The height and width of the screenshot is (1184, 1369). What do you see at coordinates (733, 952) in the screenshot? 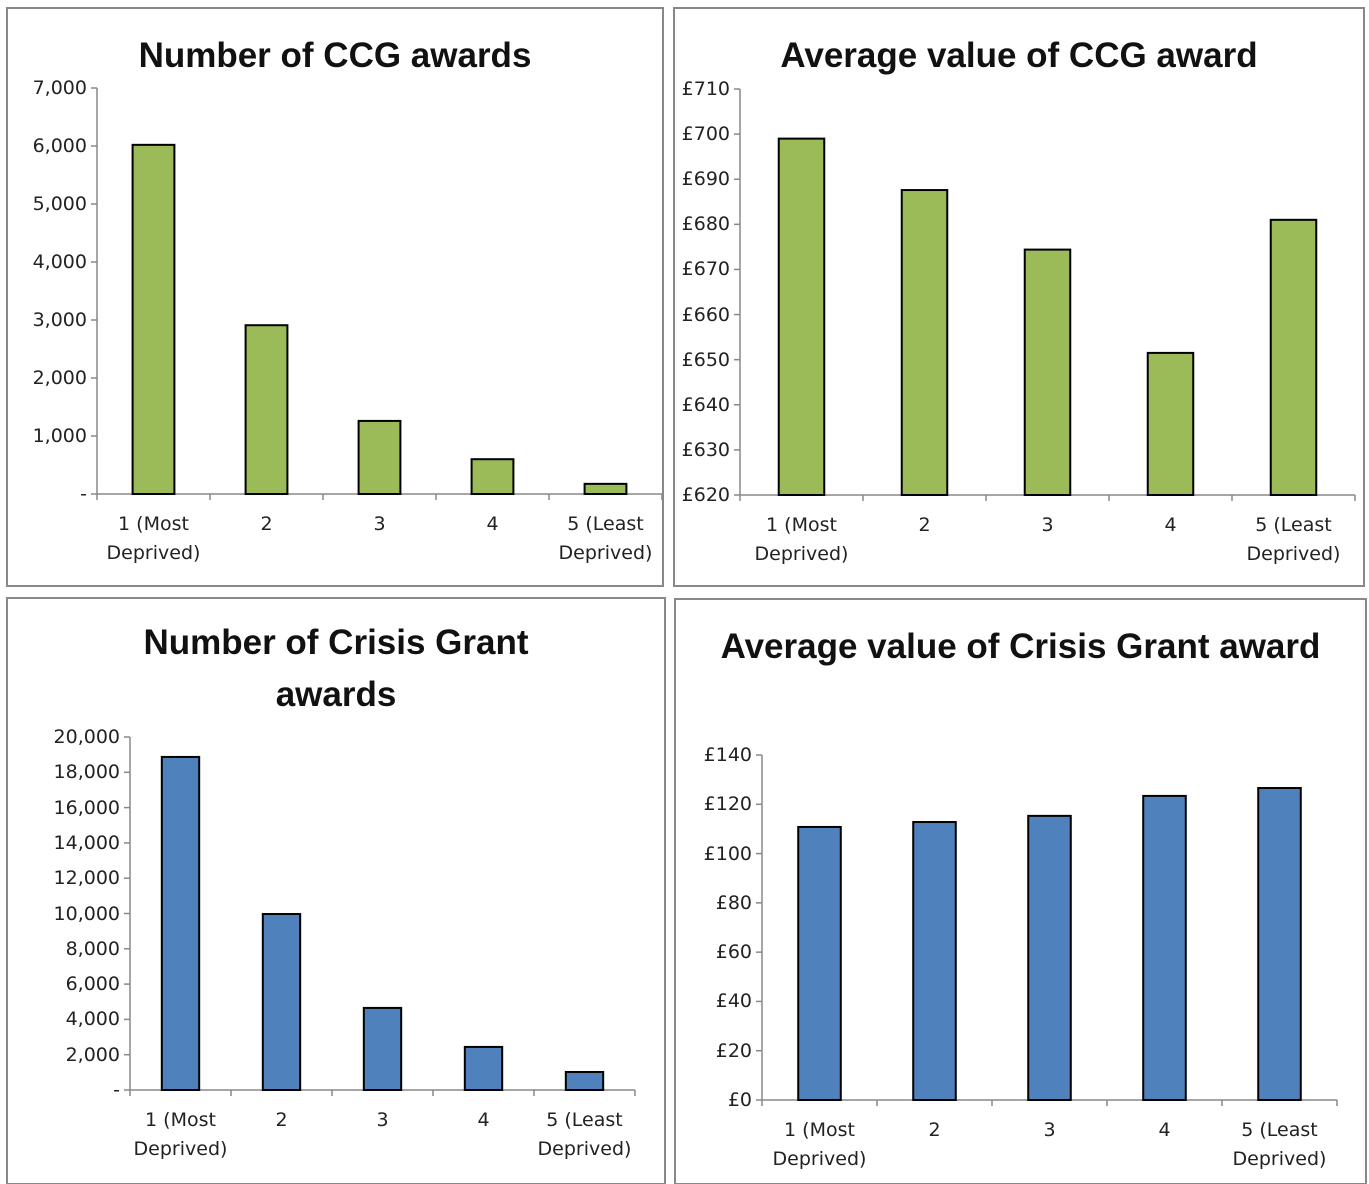
I see `y-tick-label: £60` at bounding box center [733, 952].